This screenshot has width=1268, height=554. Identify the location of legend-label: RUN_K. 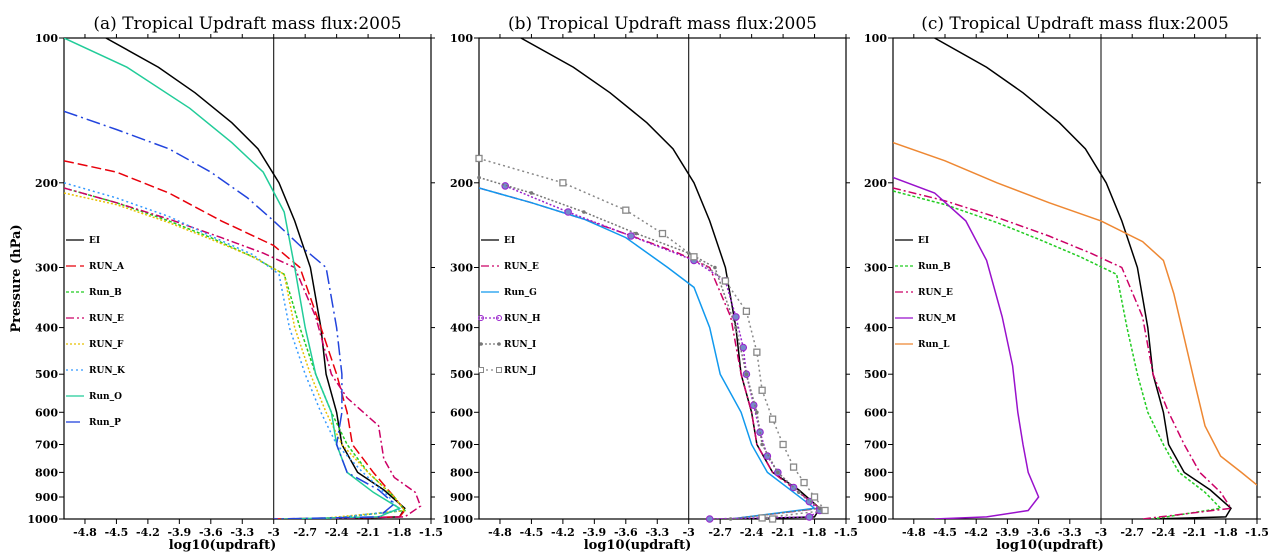
(107, 371).